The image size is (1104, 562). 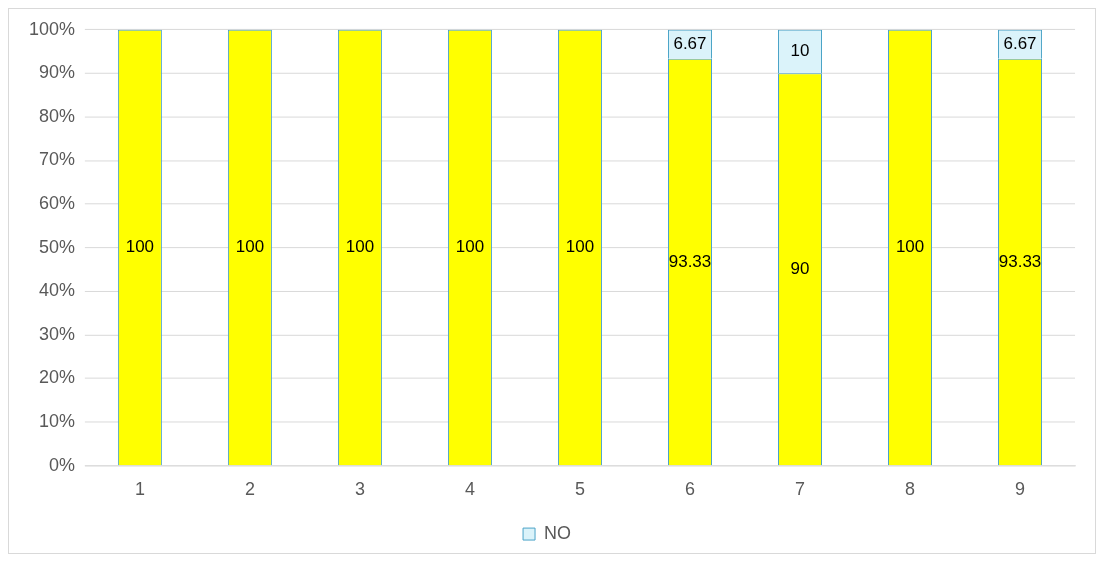 I want to click on y-tick-label: 90%, so click(x=56, y=72).